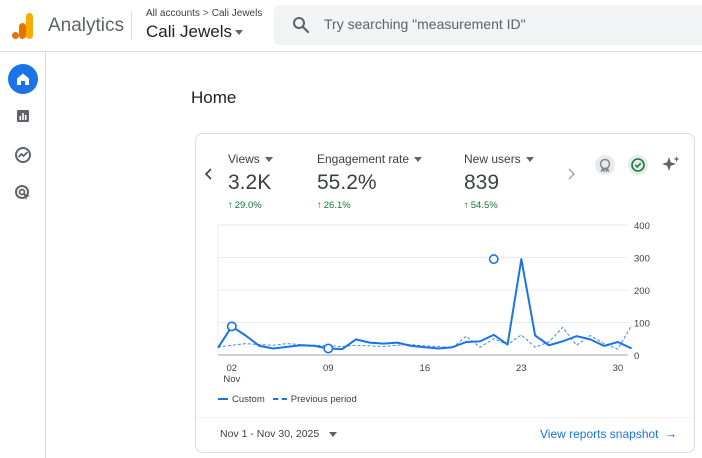  Describe the element at coordinates (347, 182) in the screenshot. I see `metric-value: 55.2%` at that location.